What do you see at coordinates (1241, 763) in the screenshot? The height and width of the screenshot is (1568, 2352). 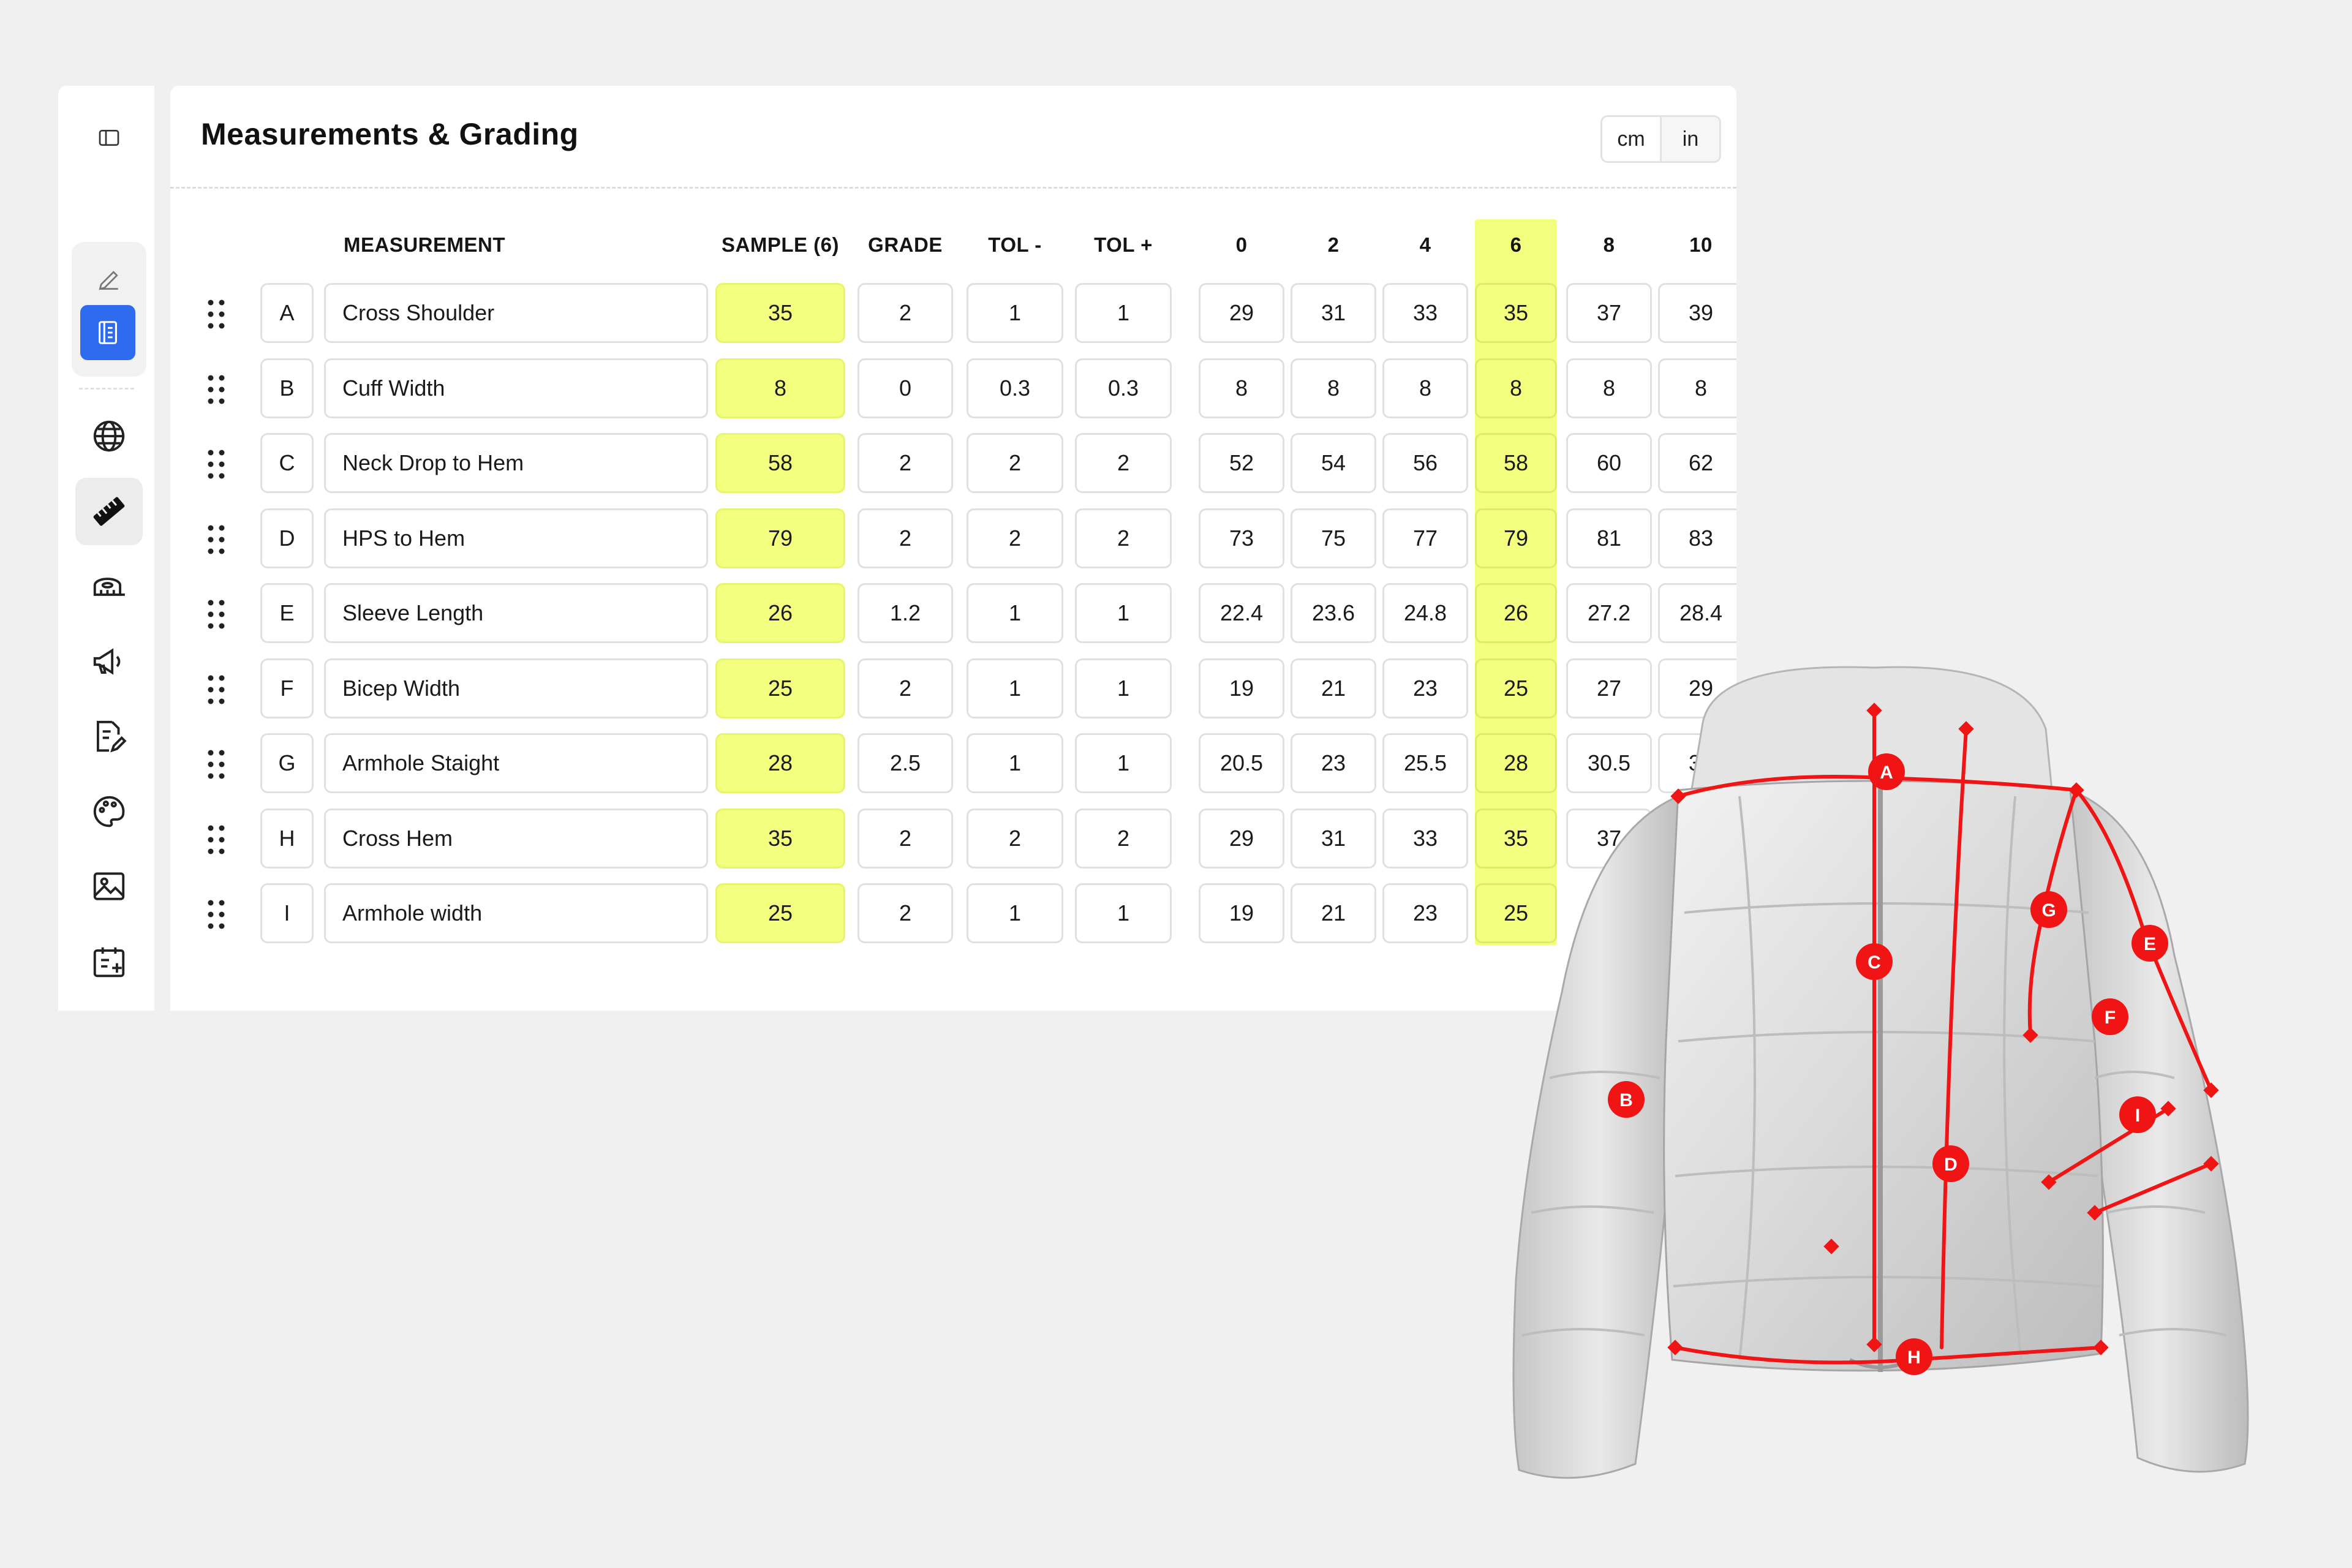 I see `size-value-cell: 20.5` at bounding box center [1241, 763].